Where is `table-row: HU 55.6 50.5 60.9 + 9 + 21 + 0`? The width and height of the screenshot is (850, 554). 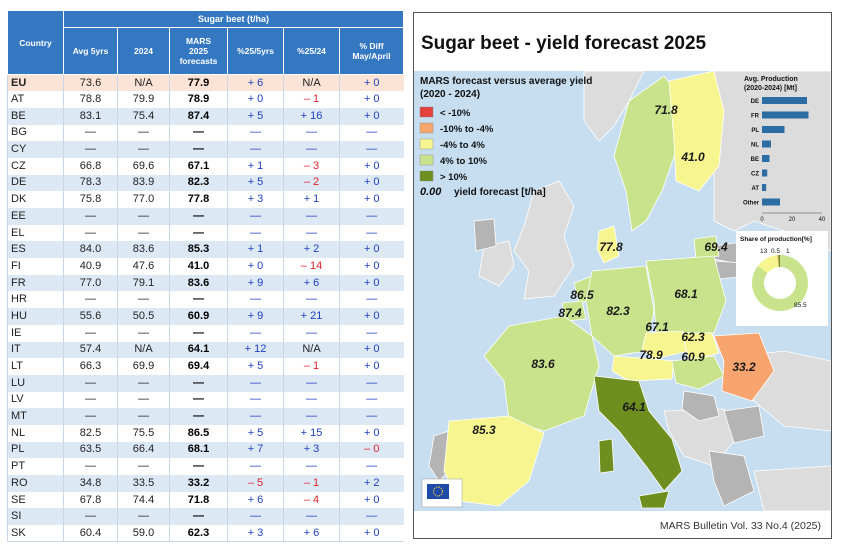 table-row: HU 55.6 50.5 60.9 + 9 + 21 + 0 is located at coordinates (205, 316).